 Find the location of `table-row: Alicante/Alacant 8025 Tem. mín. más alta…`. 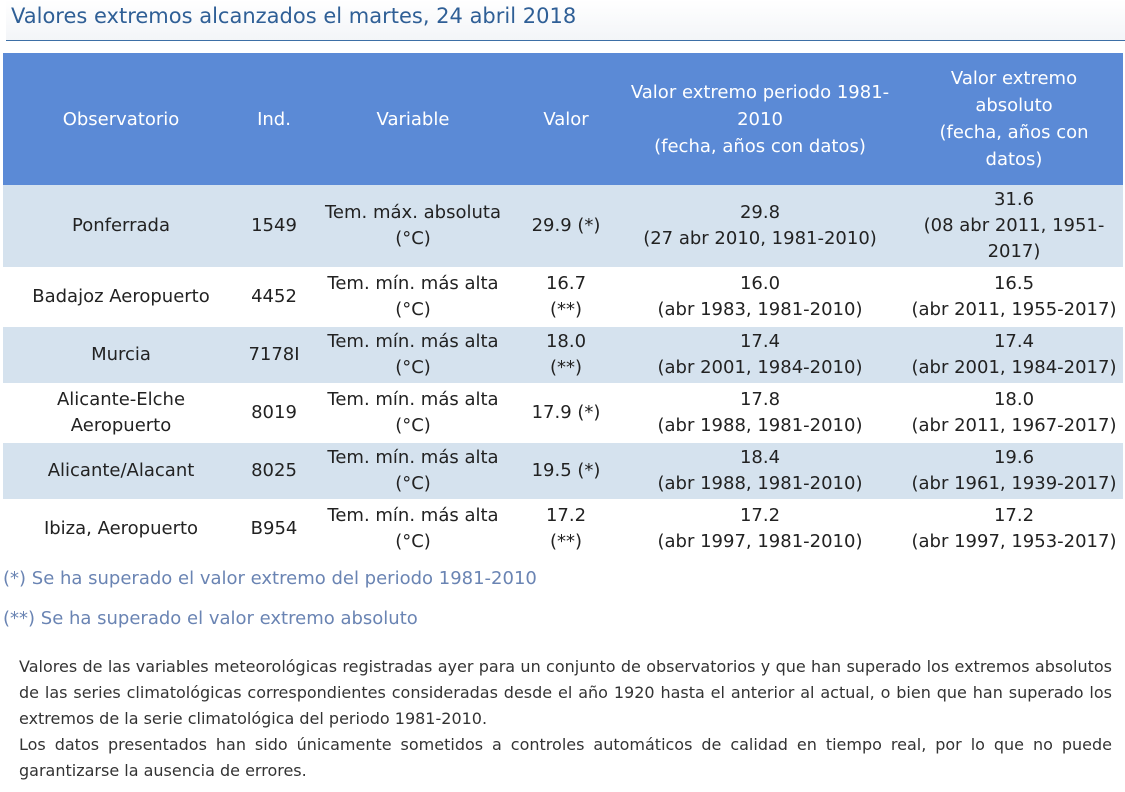

table-row: Alicante/Alacant 8025 Tem. mín. más alta… is located at coordinates (563, 471).